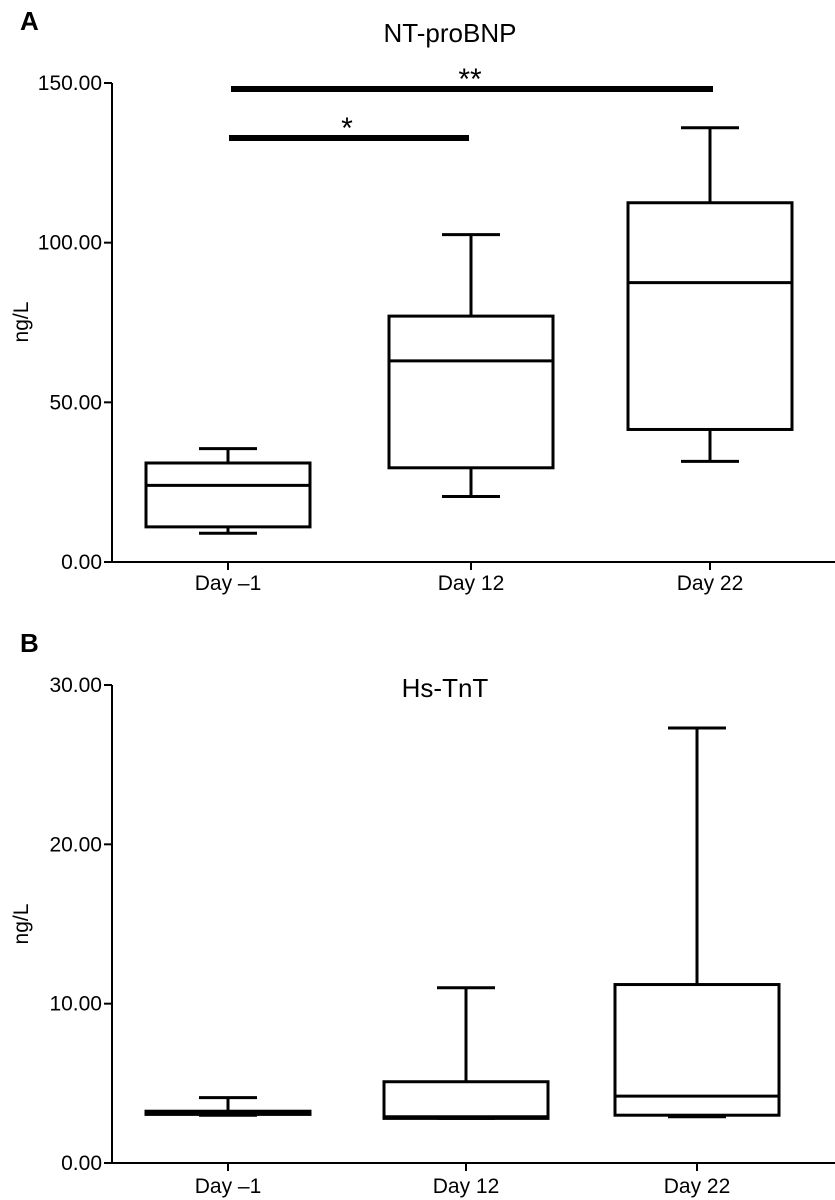 This screenshot has height=1200, width=835. Describe the element at coordinates (29, 21) in the screenshot. I see `panel-a-letter: A` at that location.